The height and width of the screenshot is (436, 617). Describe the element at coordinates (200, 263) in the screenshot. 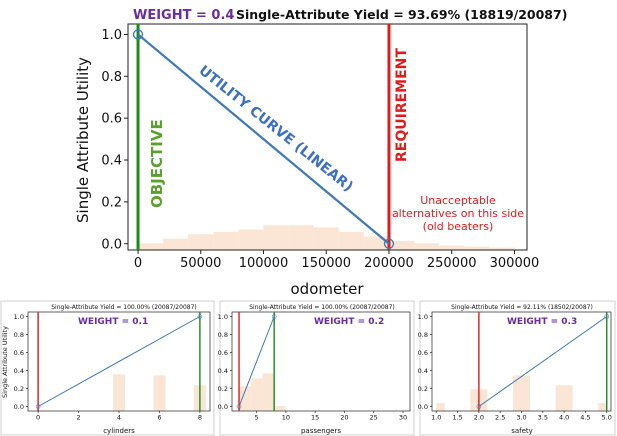

I see `x-tick-label: 50000` at that location.